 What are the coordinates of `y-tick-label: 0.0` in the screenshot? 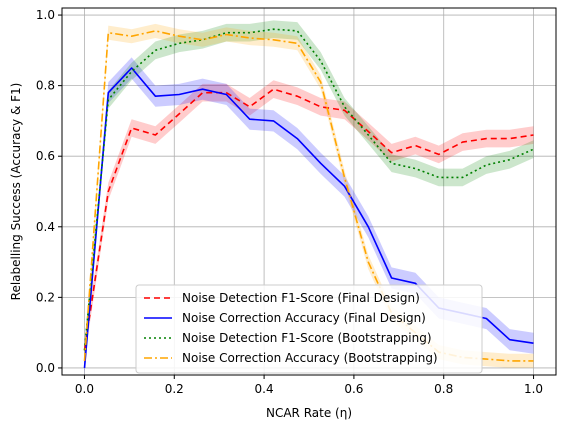 It's located at (45, 368).